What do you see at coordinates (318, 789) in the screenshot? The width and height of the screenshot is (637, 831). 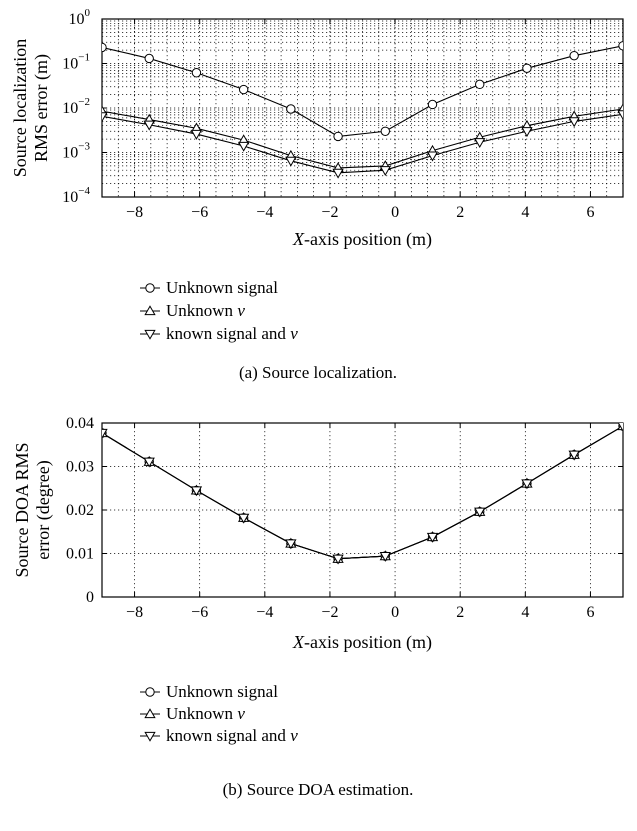 I see `figure-caption: (b) Source DOA estimation.` at bounding box center [318, 789].